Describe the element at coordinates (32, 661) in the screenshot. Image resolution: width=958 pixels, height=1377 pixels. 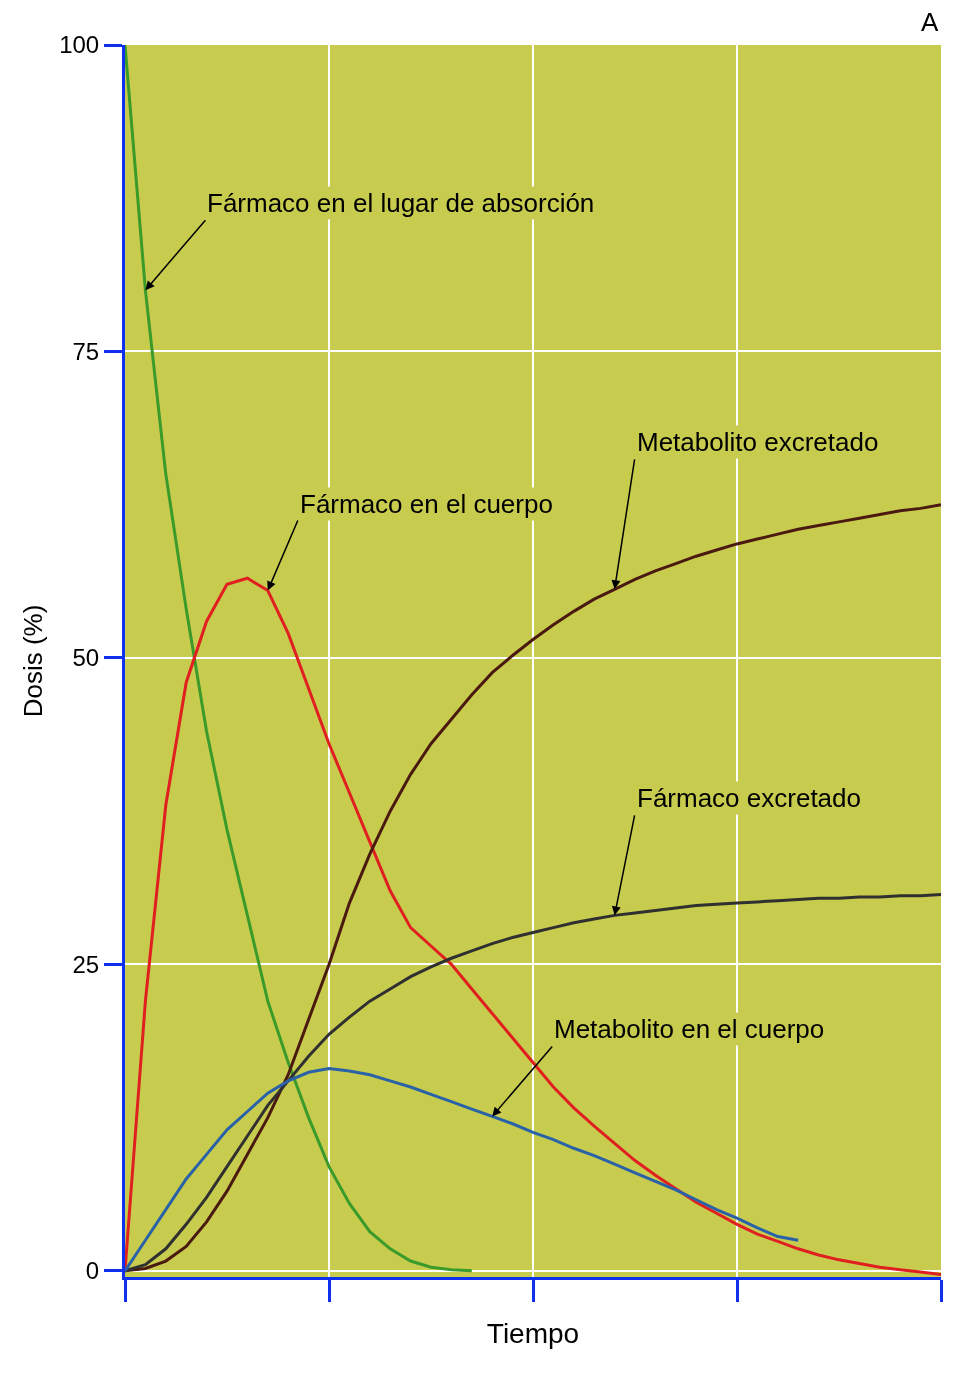
I see `y-axis-title: Dosis (%)` at that location.